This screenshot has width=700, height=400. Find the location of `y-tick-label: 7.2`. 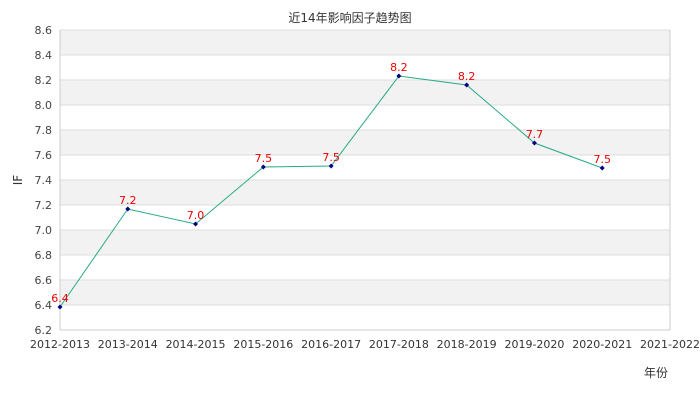

y-tick-label: 7.2 is located at coordinates (44, 205).